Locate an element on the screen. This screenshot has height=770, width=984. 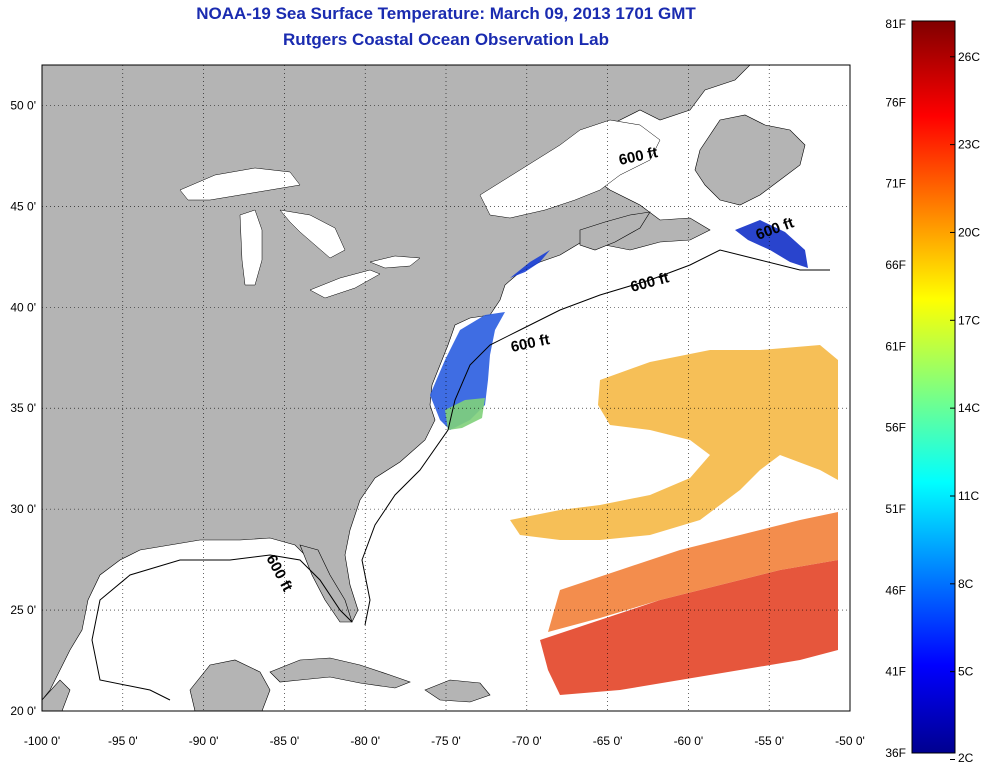
colorbar-f-label: 66F is located at coordinates (895, 265).